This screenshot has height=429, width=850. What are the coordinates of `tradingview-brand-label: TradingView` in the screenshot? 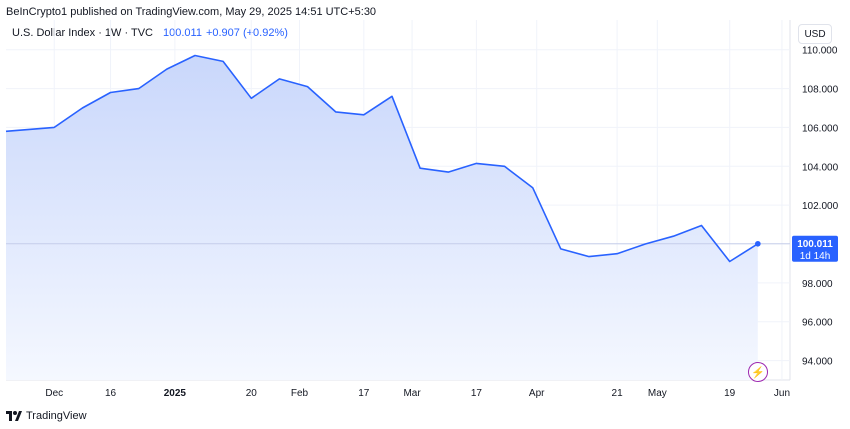 It's located at (56, 416).